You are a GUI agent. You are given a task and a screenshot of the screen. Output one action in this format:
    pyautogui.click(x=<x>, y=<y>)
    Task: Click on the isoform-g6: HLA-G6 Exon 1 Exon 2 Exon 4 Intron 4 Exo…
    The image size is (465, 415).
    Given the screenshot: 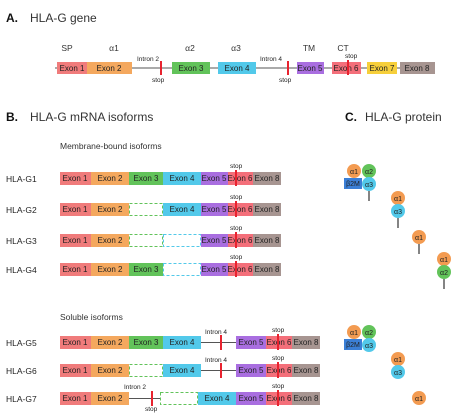 What is the action you would take?
    pyautogui.click(x=163, y=366)
    